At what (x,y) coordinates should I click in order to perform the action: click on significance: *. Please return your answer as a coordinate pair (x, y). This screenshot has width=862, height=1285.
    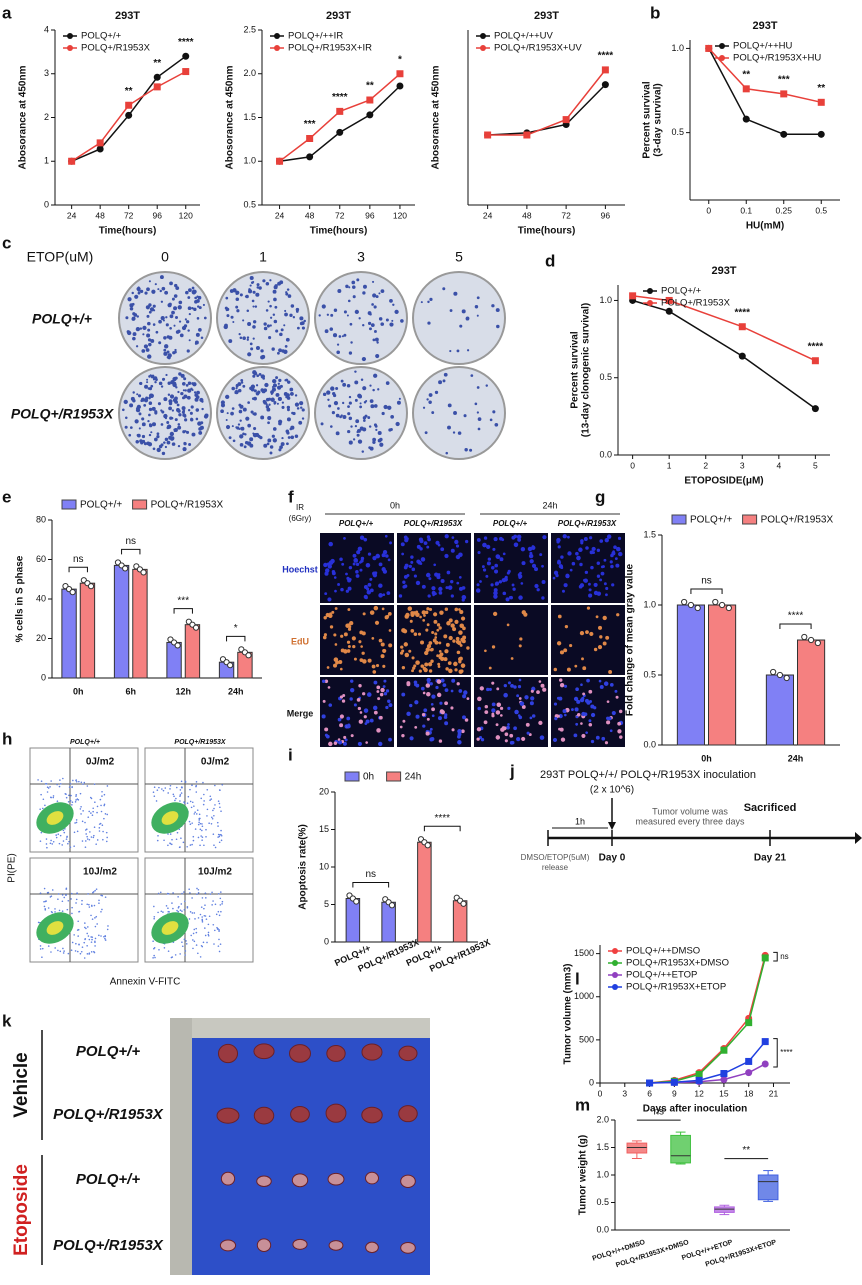
    Looking at the image, I should click on (400, 59).